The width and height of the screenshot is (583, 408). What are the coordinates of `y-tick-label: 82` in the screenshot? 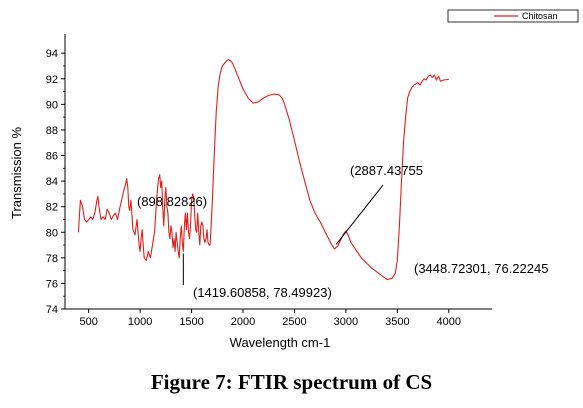 It's located at (52, 208).